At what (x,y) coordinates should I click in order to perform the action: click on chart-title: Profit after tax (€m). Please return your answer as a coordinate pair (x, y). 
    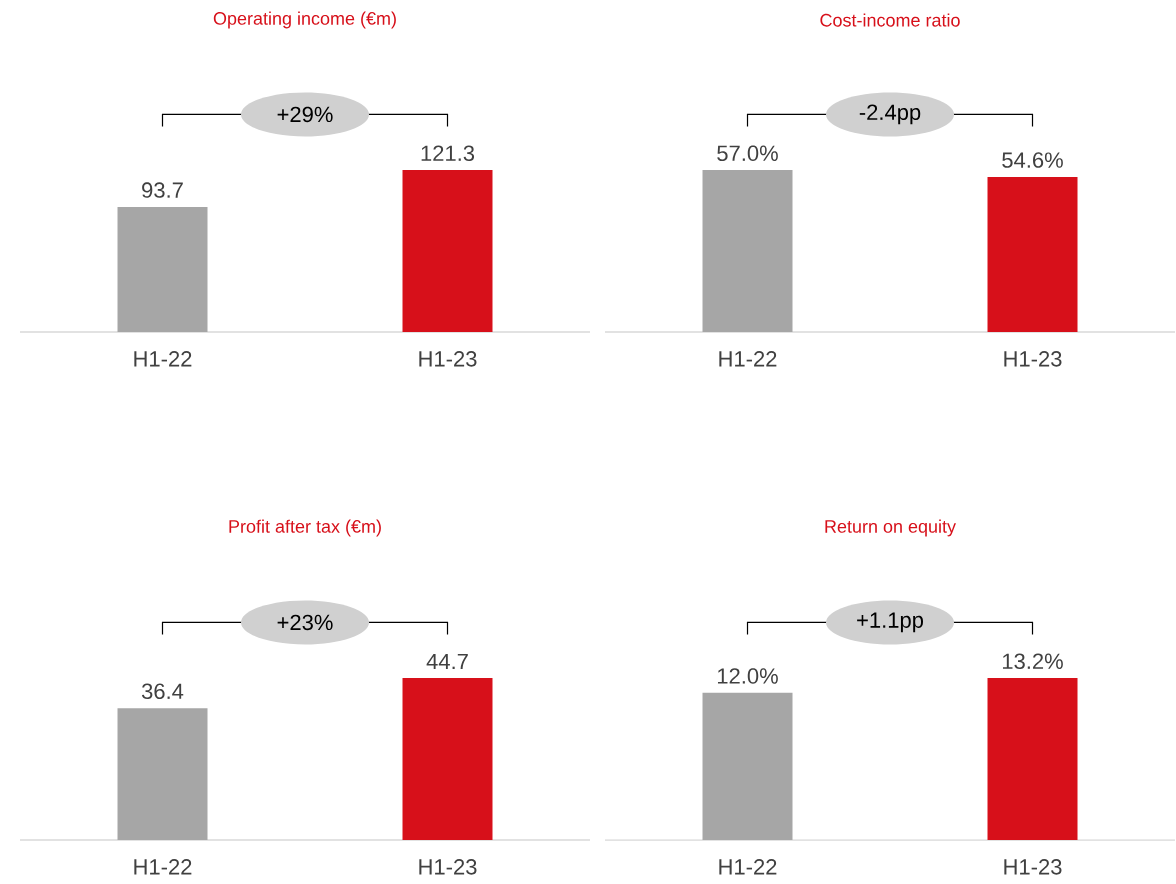
    Looking at the image, I should click on (305, 528).